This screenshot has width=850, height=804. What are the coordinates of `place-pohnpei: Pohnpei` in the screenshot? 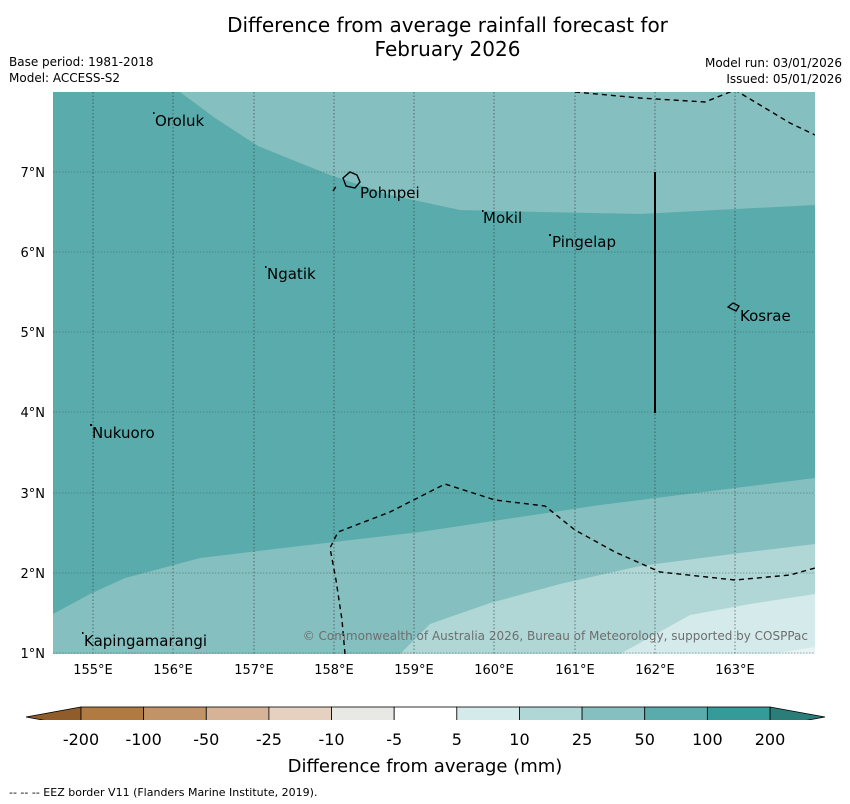 It's located at (390, 193).